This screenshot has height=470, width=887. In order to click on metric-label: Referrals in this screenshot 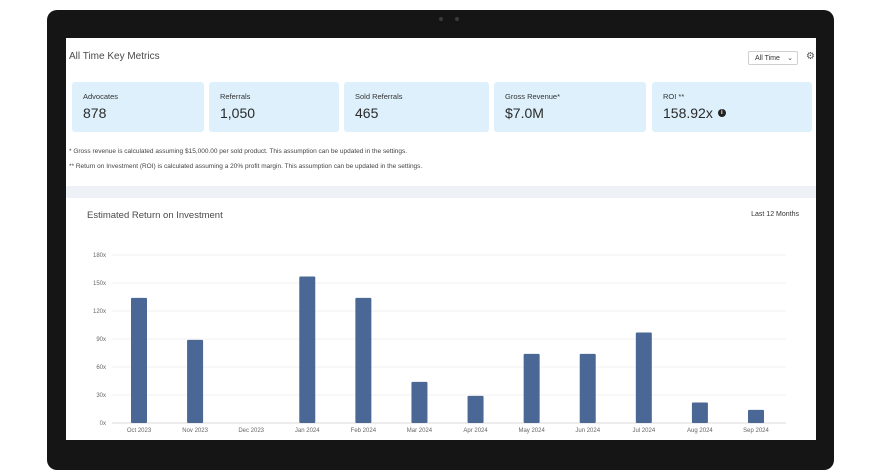, I will do `click(235, 96)`.